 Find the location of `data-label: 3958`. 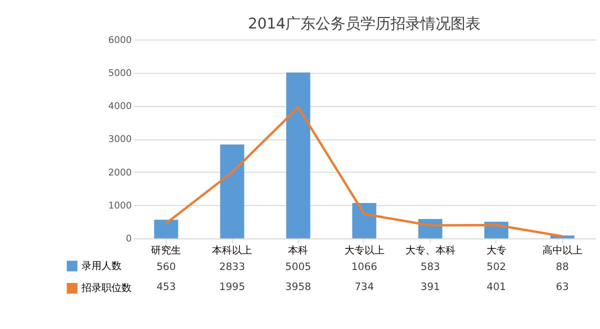

data-label: 3958 is located at coordinates (298, 288).